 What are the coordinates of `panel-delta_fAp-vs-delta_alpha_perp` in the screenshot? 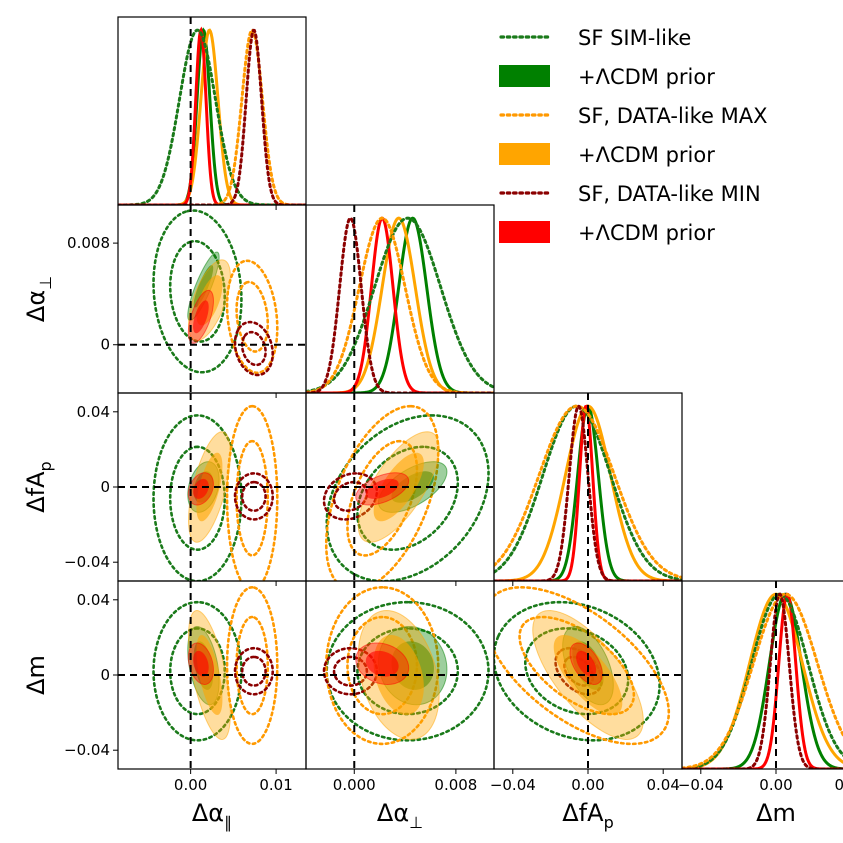 It's located at (400, 489).